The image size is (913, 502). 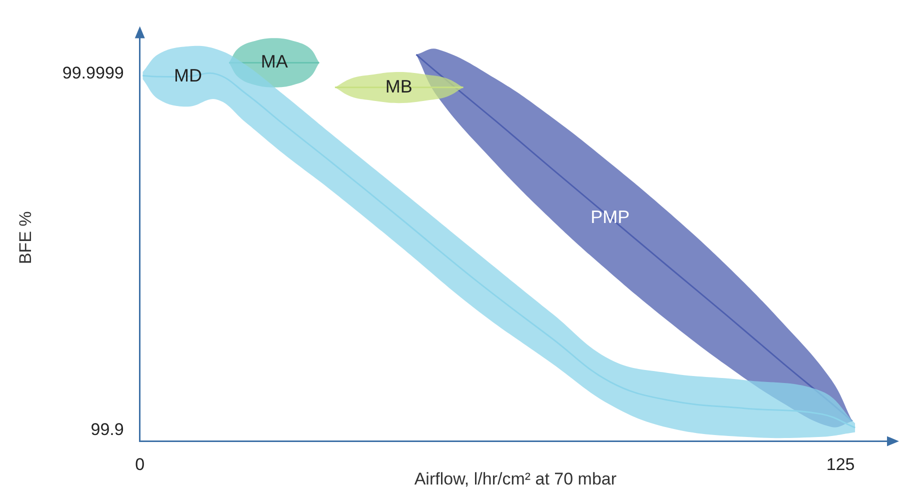 I want to click on x-axis-title: Airflow, l/hr/cm² at 70 mbar, so click(x=515, y=478).